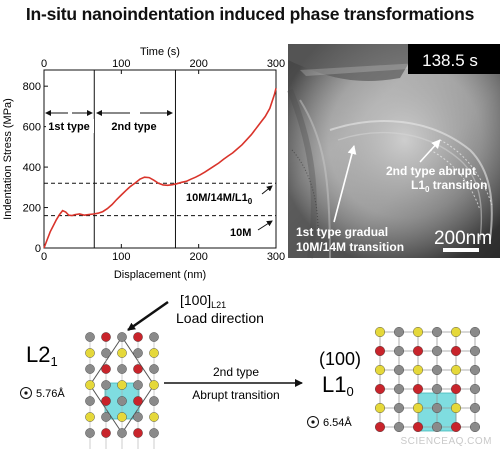 The image size is (500, 453). I want to click on level-upper-pointer, so click(267, 190).